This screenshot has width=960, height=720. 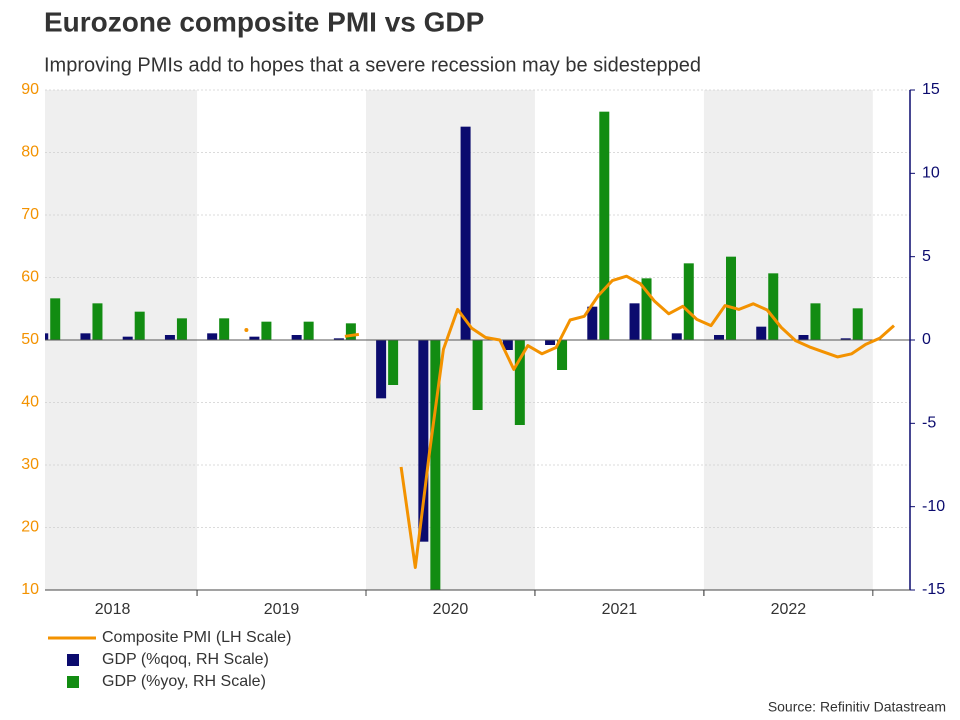 I want to click on x-tick-label: 2020, so click(x=451, y=609).